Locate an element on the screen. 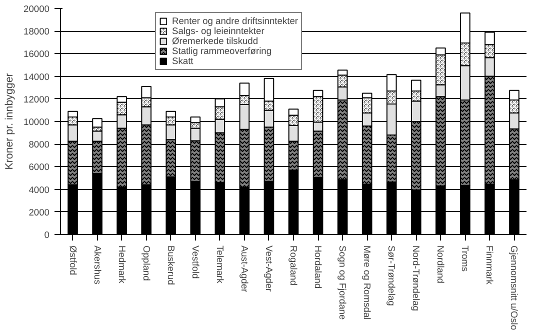 The width and height of the screenshot is (536, 333). y-tick-label: 20000 is located at coordinates (37, 9).